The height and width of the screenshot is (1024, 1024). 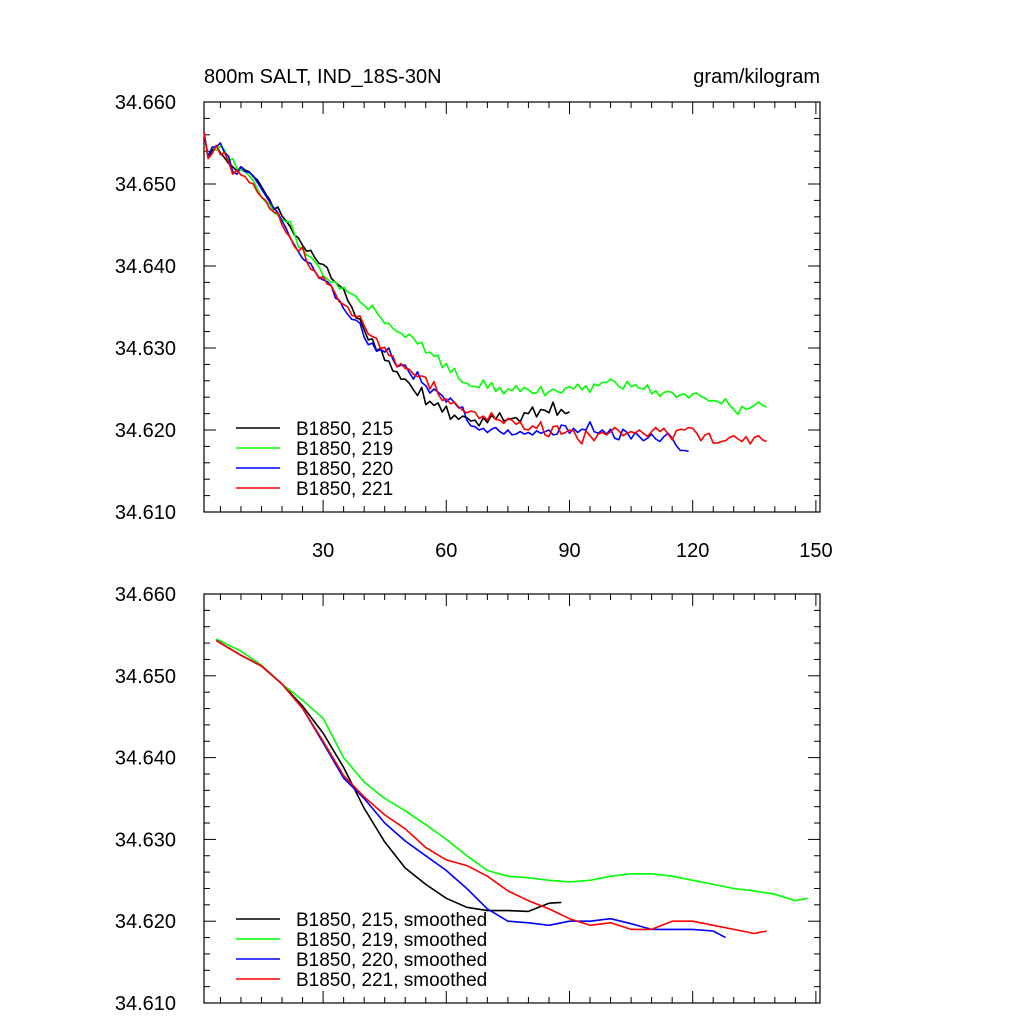 What do you see at coordinates (446, 551) in the screenshot?
I see `x-tick-label: 60` at bounding box center [446, 551].